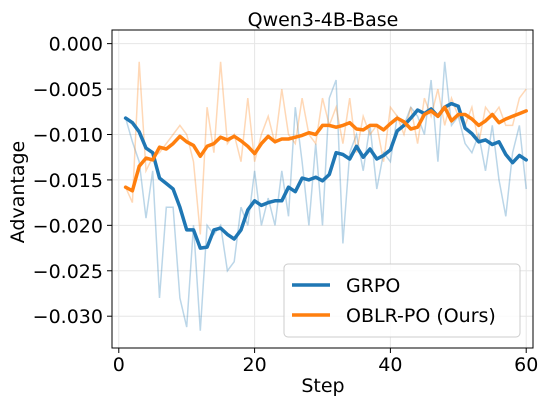 This screenshot has width=539, height=403. What do you see at coordinates (119, 365) in the screenshot?
I see `x-tick-label: 0` at bounding box center [119, 365].